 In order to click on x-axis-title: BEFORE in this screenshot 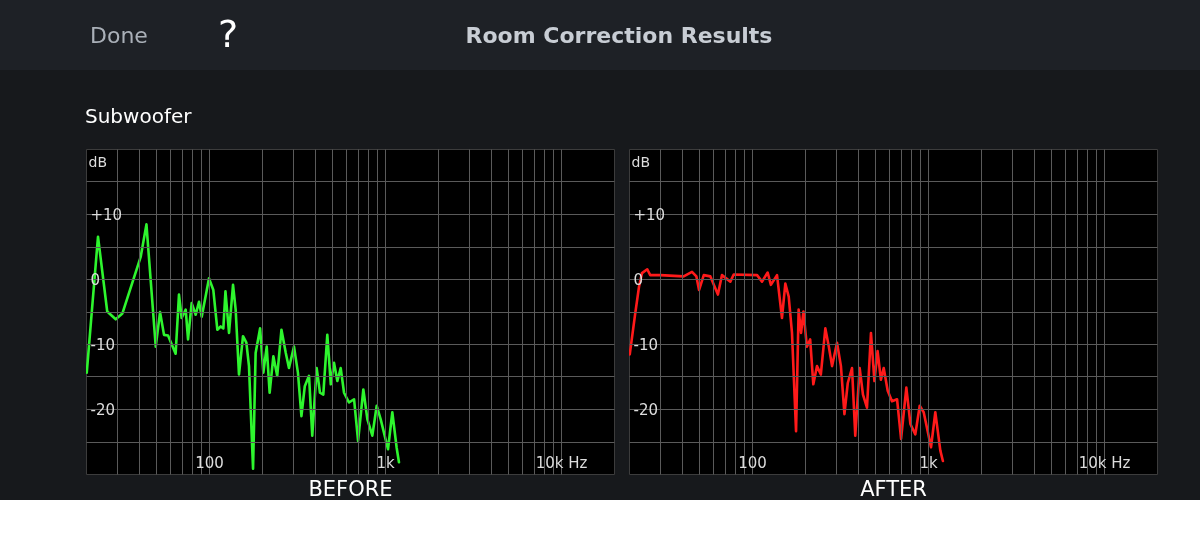, I will do `click(350, 488)`.